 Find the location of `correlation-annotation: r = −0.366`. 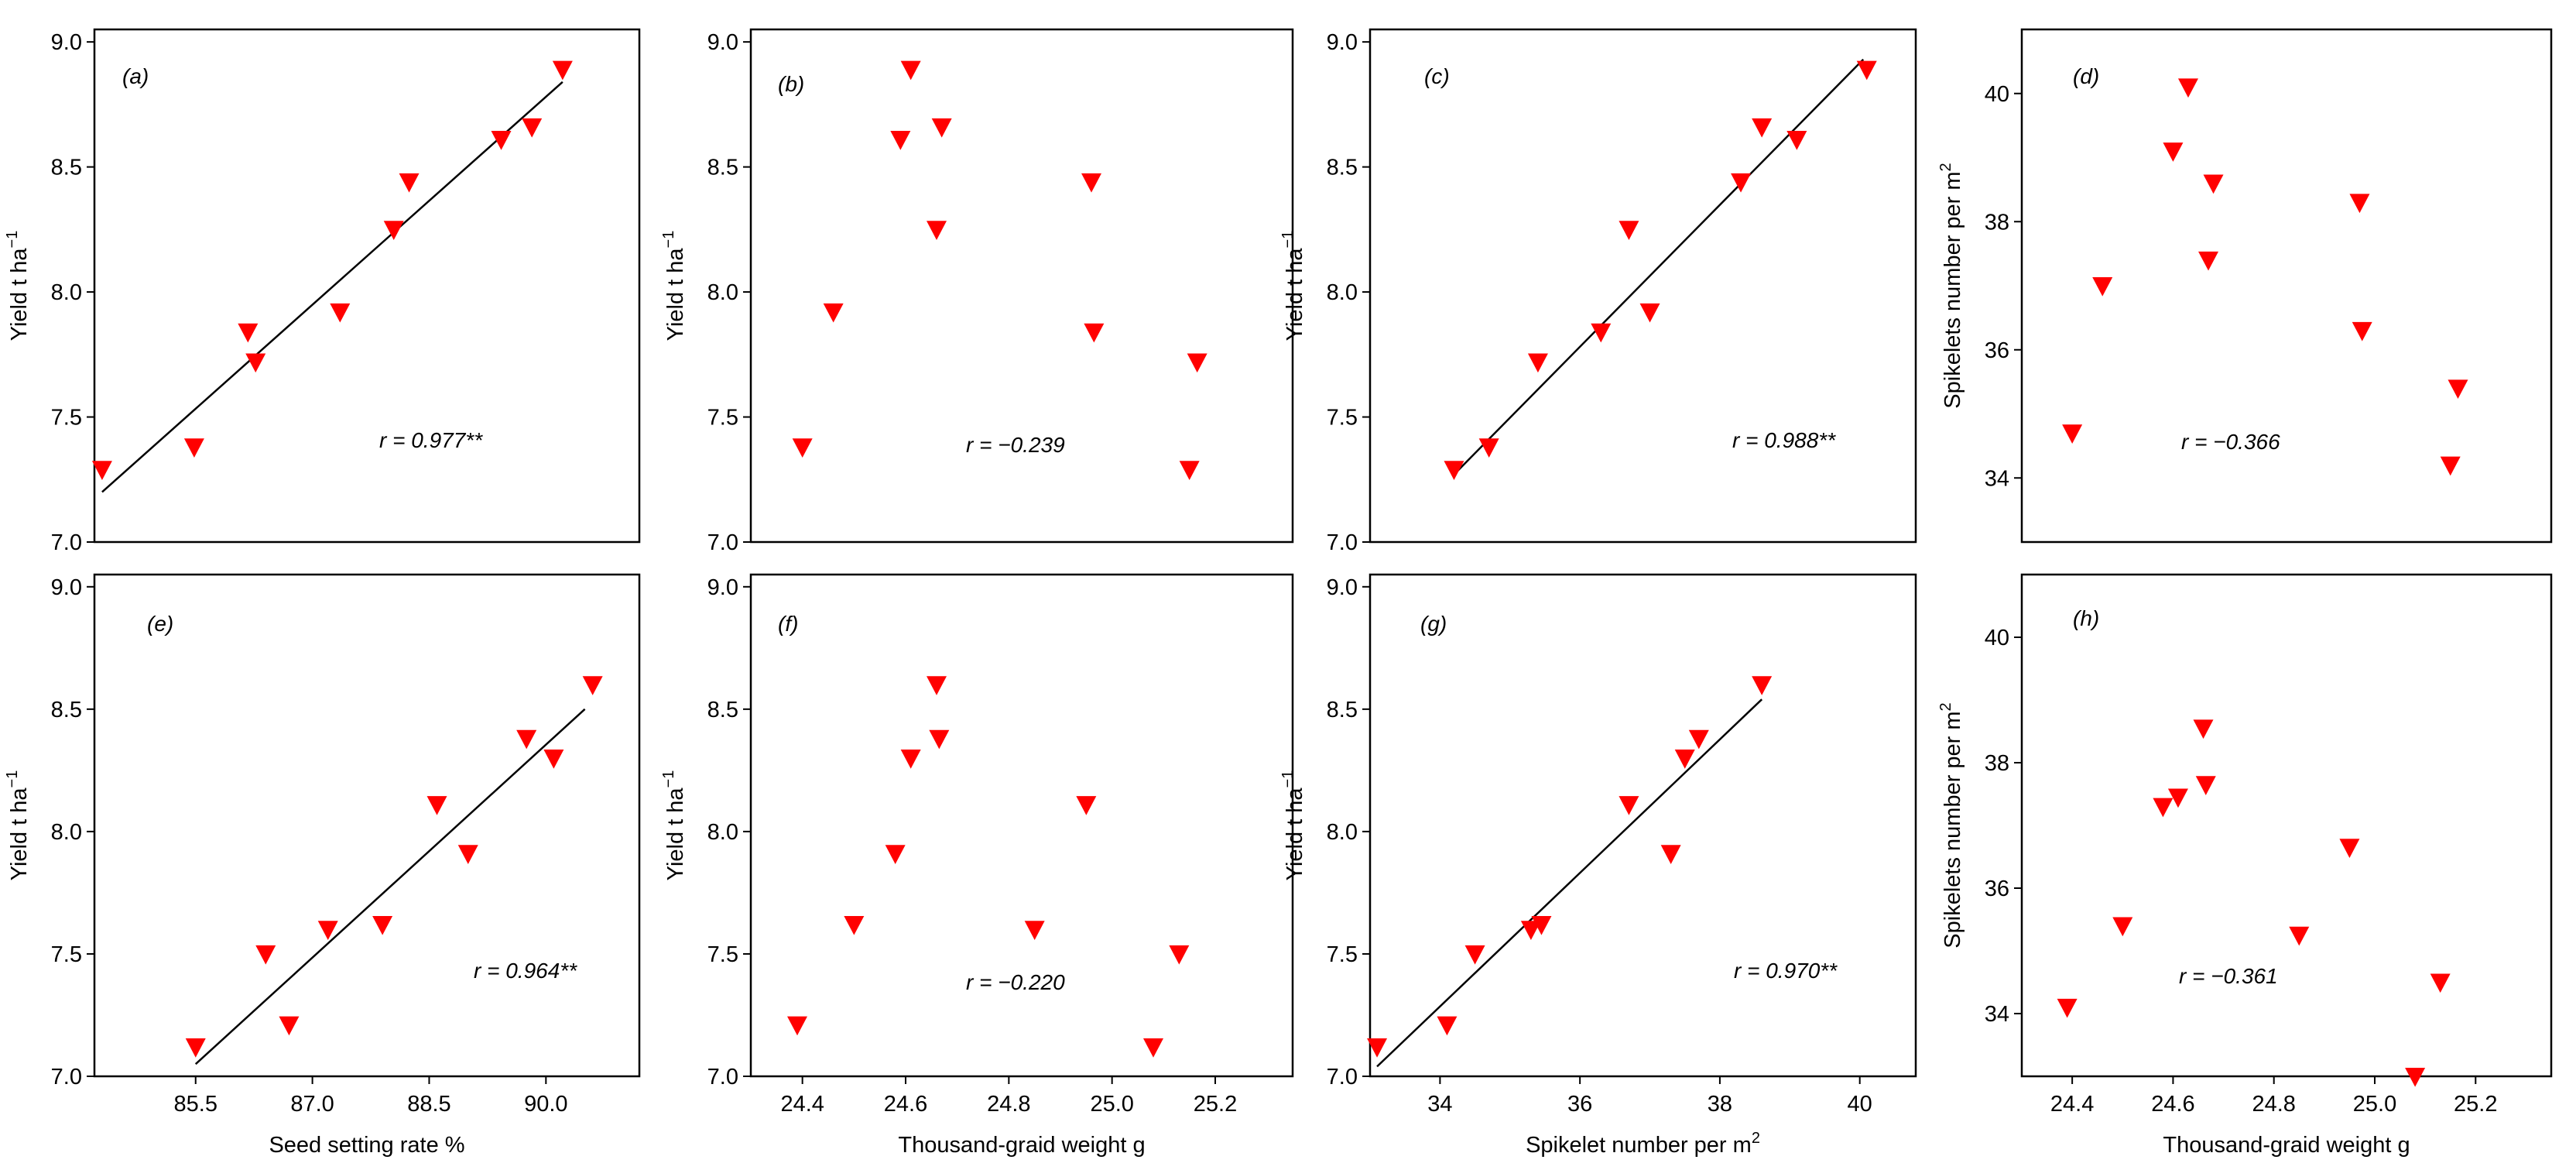

correlation-annotation: r = −0.366 is located at coordinates (2230, 442).